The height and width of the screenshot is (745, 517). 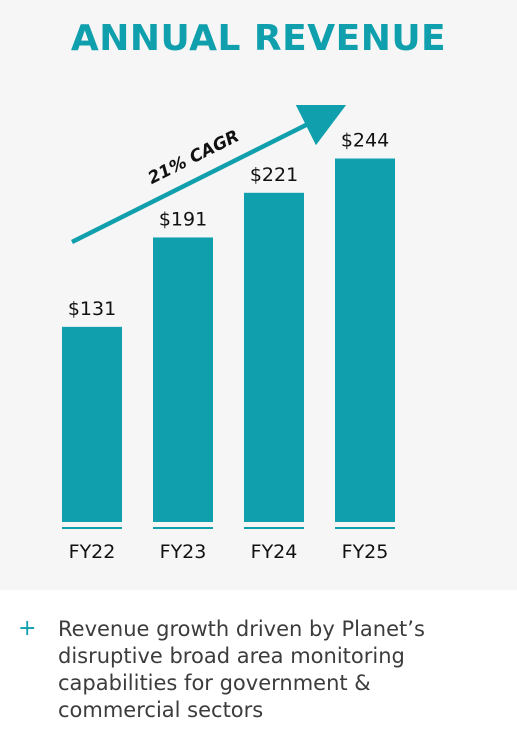 I want to click on bar-fy22, so click(x=92, y=424).